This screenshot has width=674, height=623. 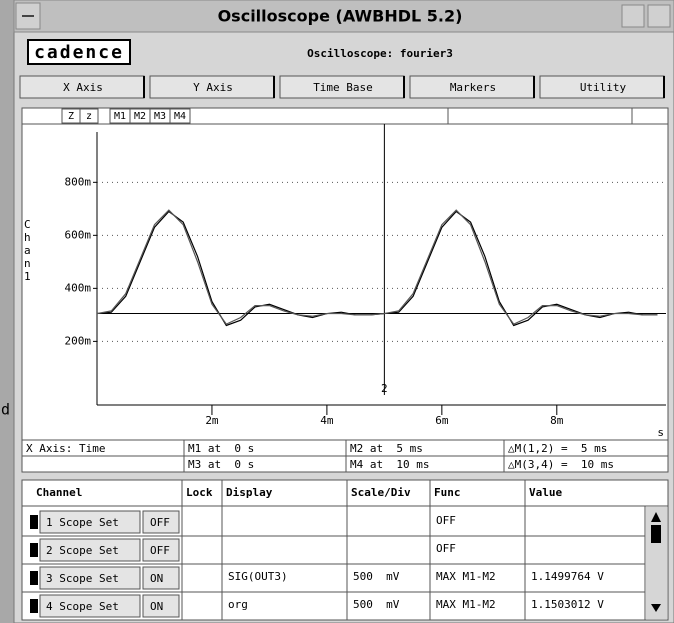 I want to click on table-header: Scale/Div, so click(x=381, y=492).